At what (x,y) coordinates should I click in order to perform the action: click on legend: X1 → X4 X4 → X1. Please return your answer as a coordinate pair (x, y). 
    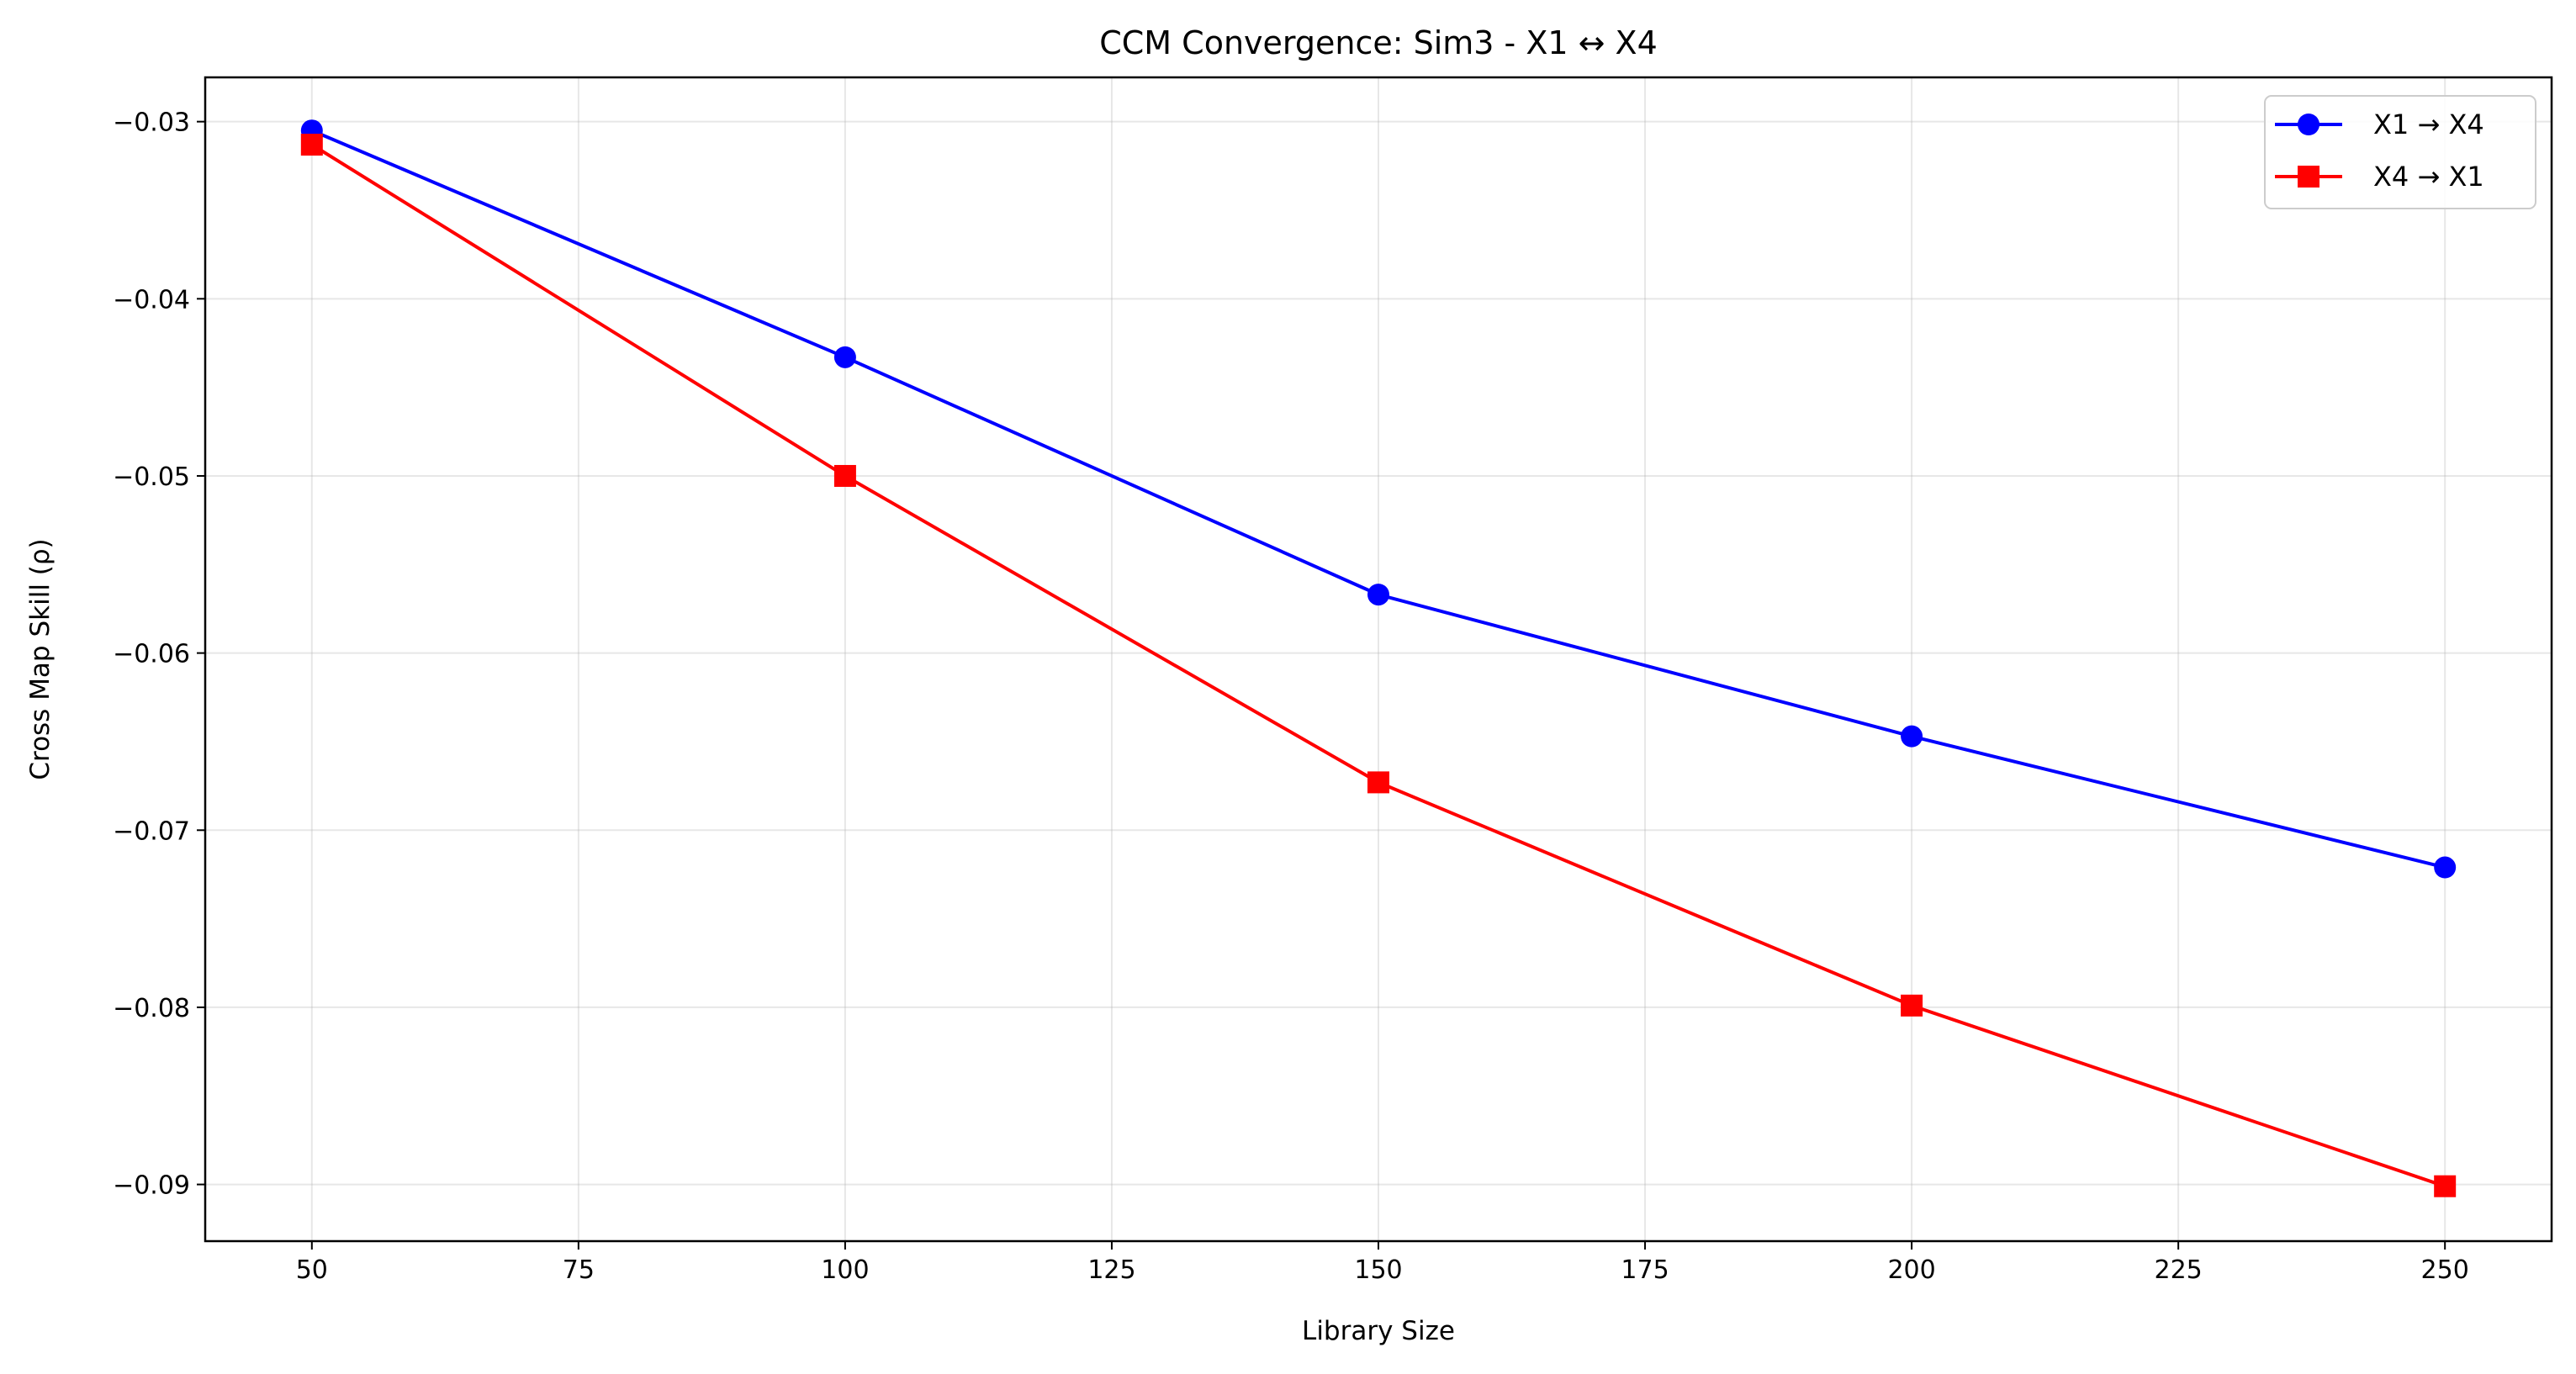
    Looking at the image, I should click on (2400, 152).